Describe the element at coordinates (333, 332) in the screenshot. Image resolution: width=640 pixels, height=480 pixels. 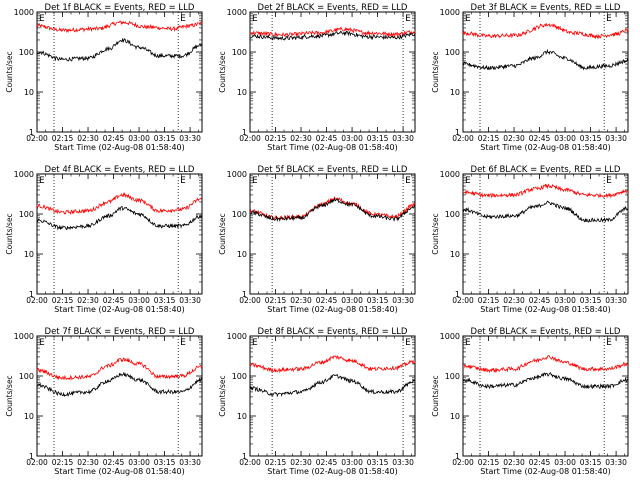
I see `panel-title: Det 8f BLACK = Events, RED = LLD` at that location.